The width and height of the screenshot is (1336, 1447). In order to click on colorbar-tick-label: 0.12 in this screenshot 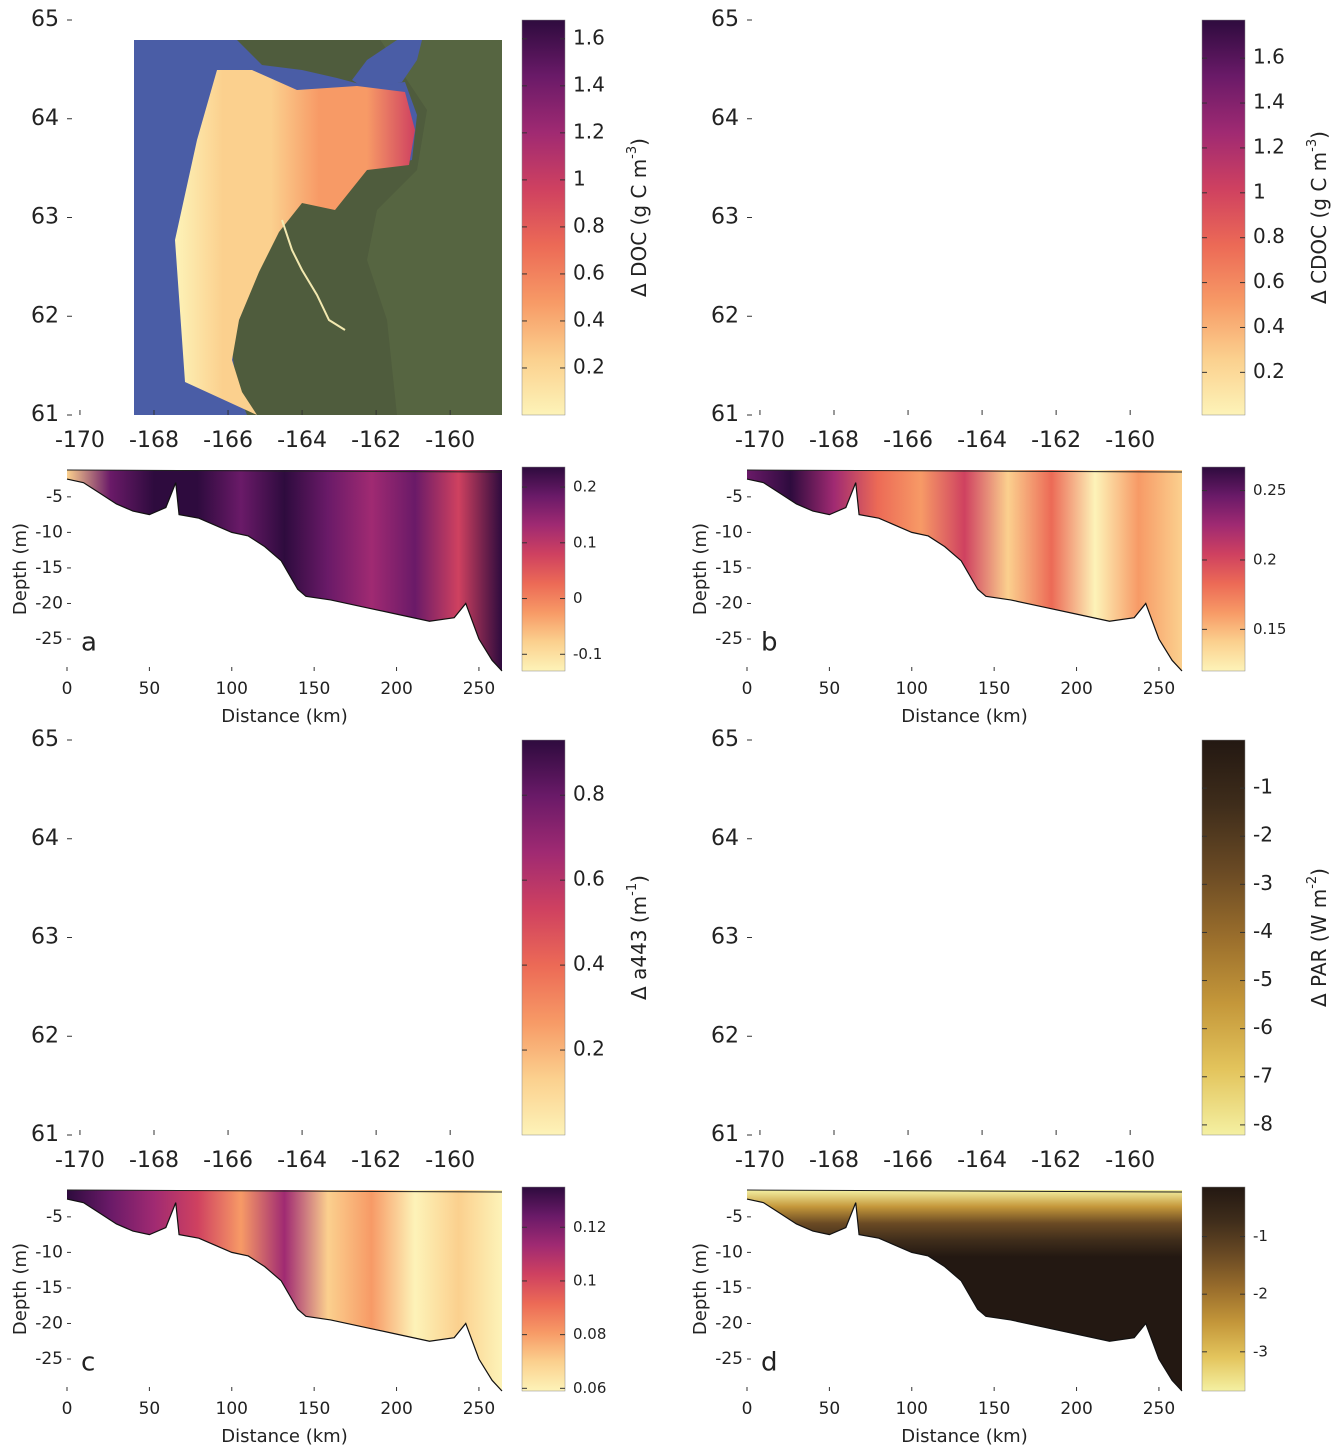, I will do `click(589, 1227)`.